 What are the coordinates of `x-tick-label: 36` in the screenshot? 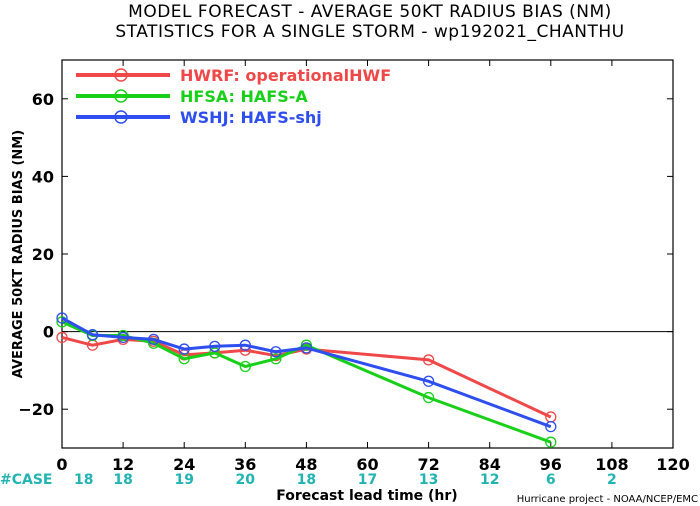 It's located at (245, 464).